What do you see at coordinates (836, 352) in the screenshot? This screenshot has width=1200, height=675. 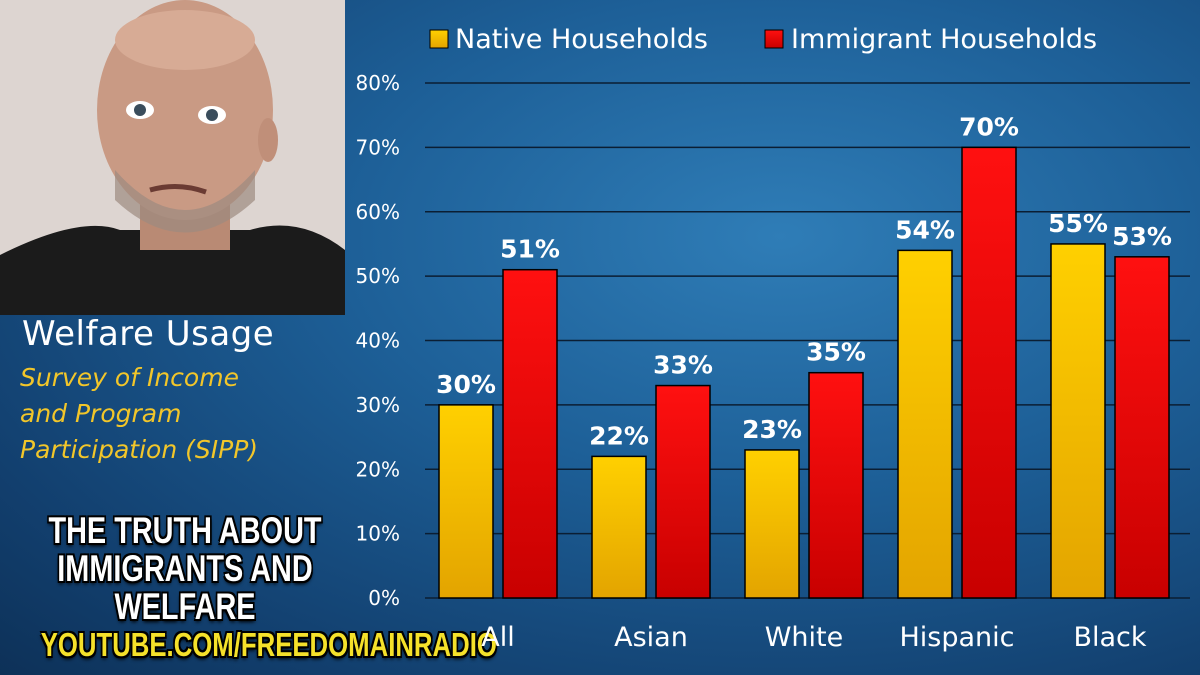 I see `data-label: 35%` at bounding box center [836, 352].